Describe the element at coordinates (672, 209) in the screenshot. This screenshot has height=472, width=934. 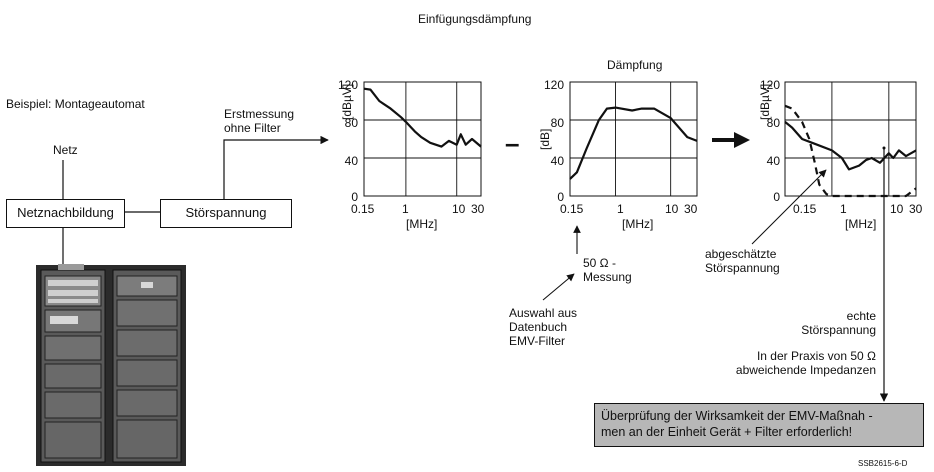
I see `chart2-xtick: 10` at that location.